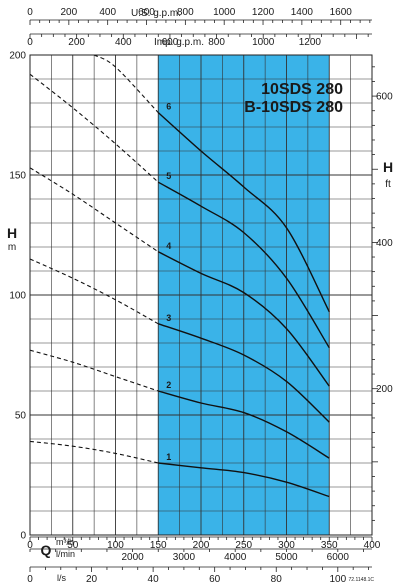  Describe the element at coordinates (94, 370) in the screenshot. I see `curve-2-dashed` at that location.